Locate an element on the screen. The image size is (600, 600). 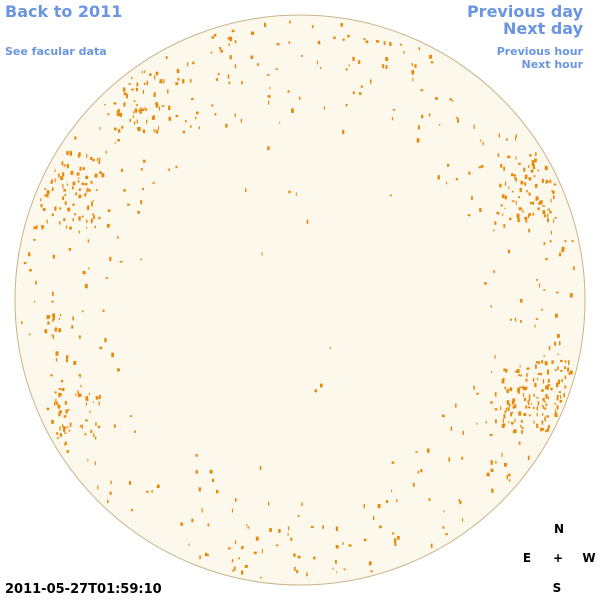
facular-link: See facular data is located at coordinates (56, 51).